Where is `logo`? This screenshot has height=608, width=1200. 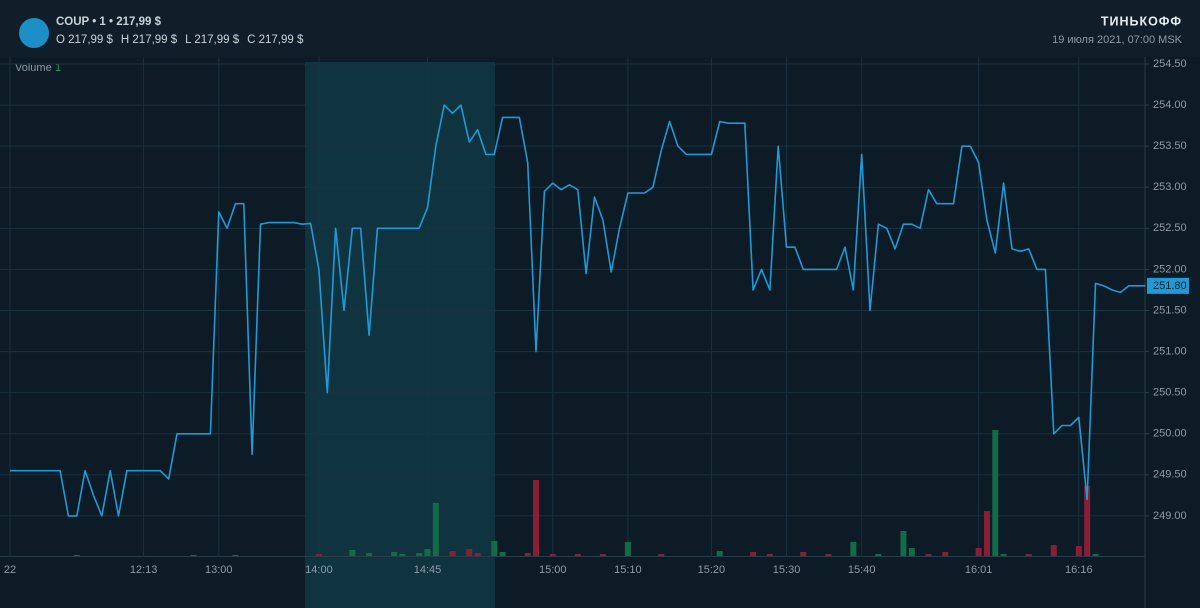
logo is located at coordinates (34, 33).